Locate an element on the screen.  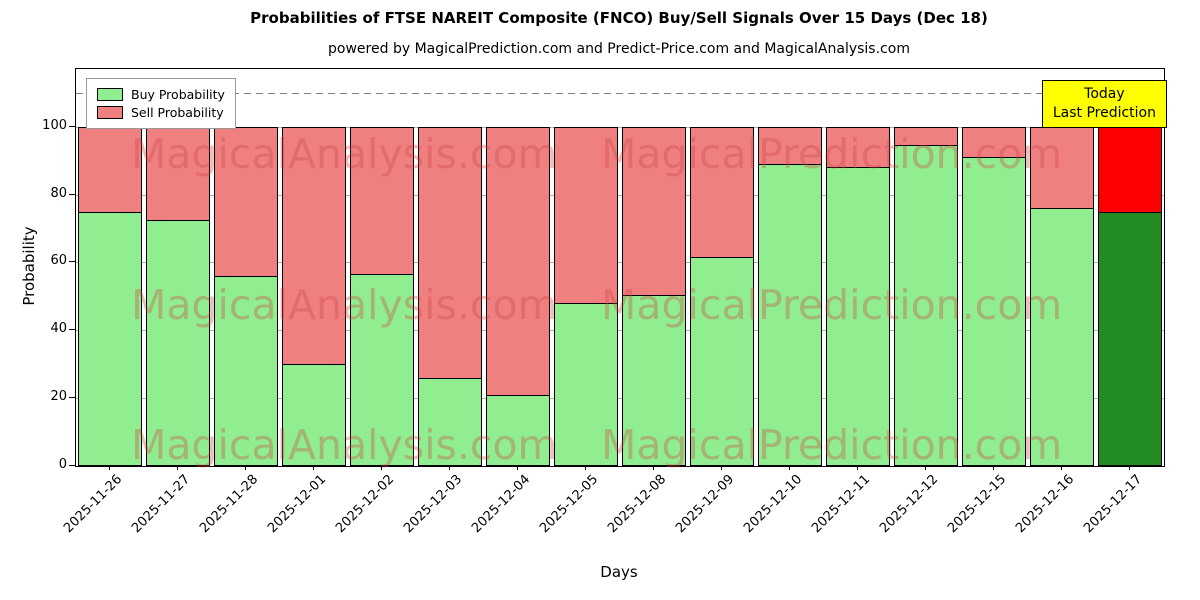
x-tick-label: 2025-11-28 is located at coordinates (229, 504).